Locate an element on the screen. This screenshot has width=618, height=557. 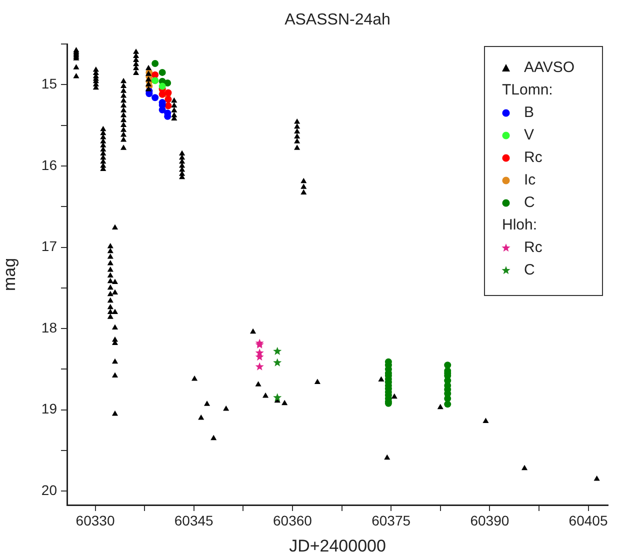
x-axis-title: JD+2400000 is located at coordinates (337, 546).